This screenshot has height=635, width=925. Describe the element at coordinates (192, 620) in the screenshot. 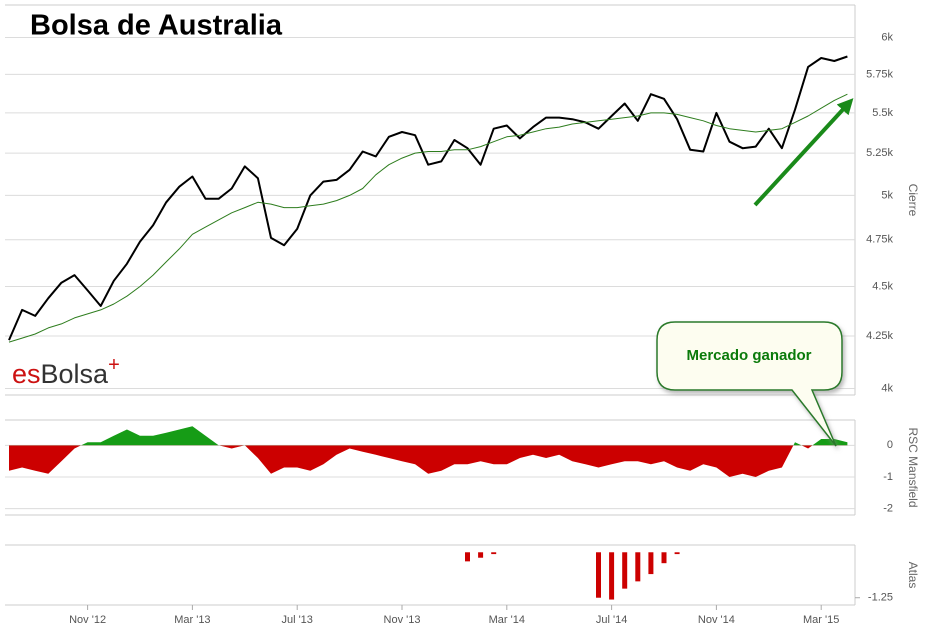

I see `x-tick-label: Mar '13` at that location.